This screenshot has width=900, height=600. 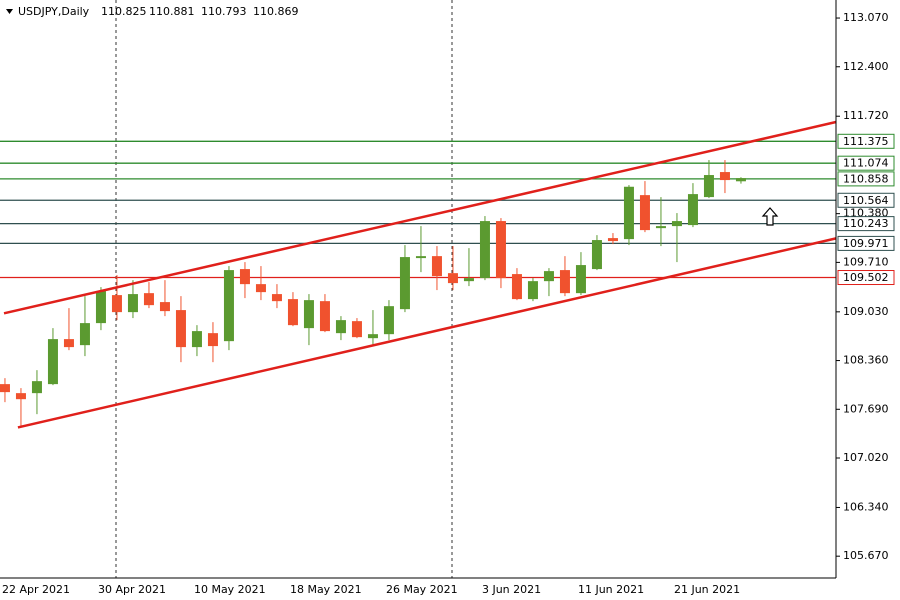 I want to click on x-tick-label: 18 May 2021, so click(x=326, y=589).